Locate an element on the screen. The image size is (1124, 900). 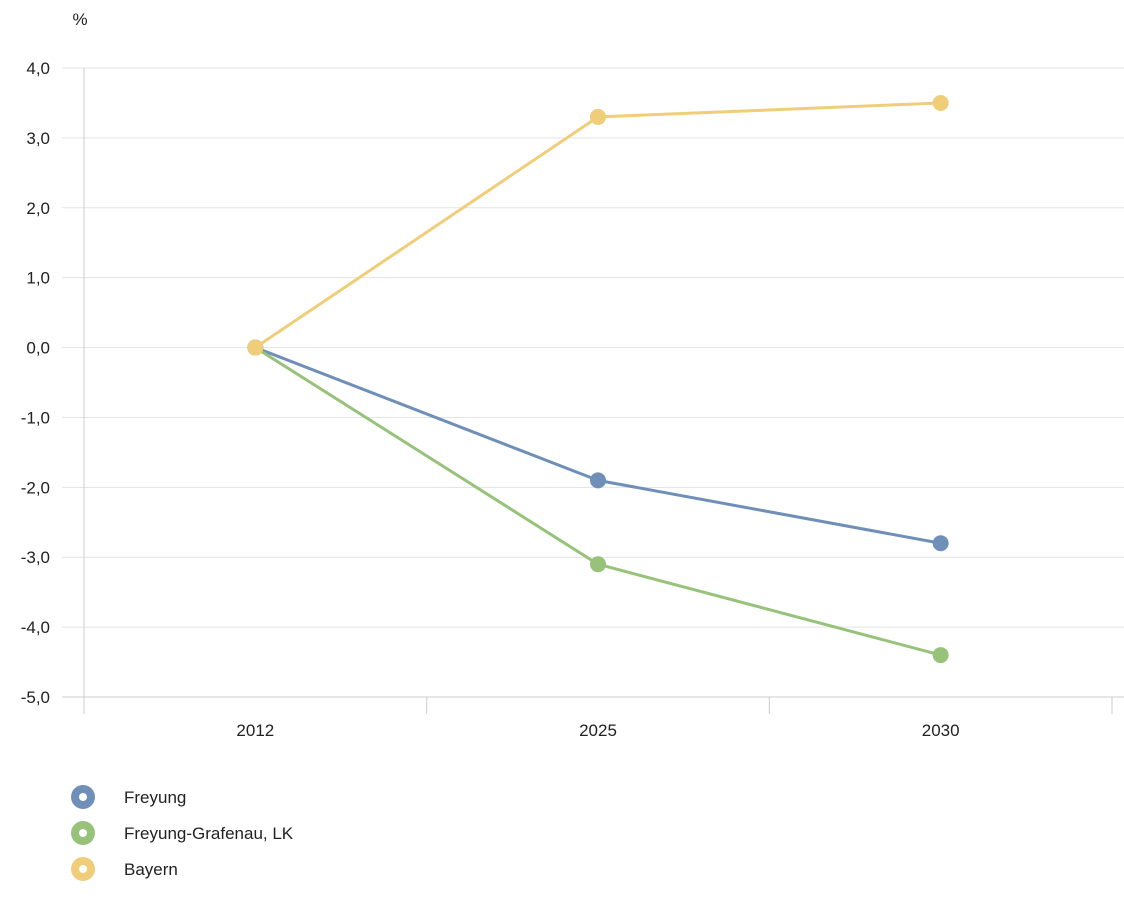
legend-label: Freyung is located at coordinates (155, 797).